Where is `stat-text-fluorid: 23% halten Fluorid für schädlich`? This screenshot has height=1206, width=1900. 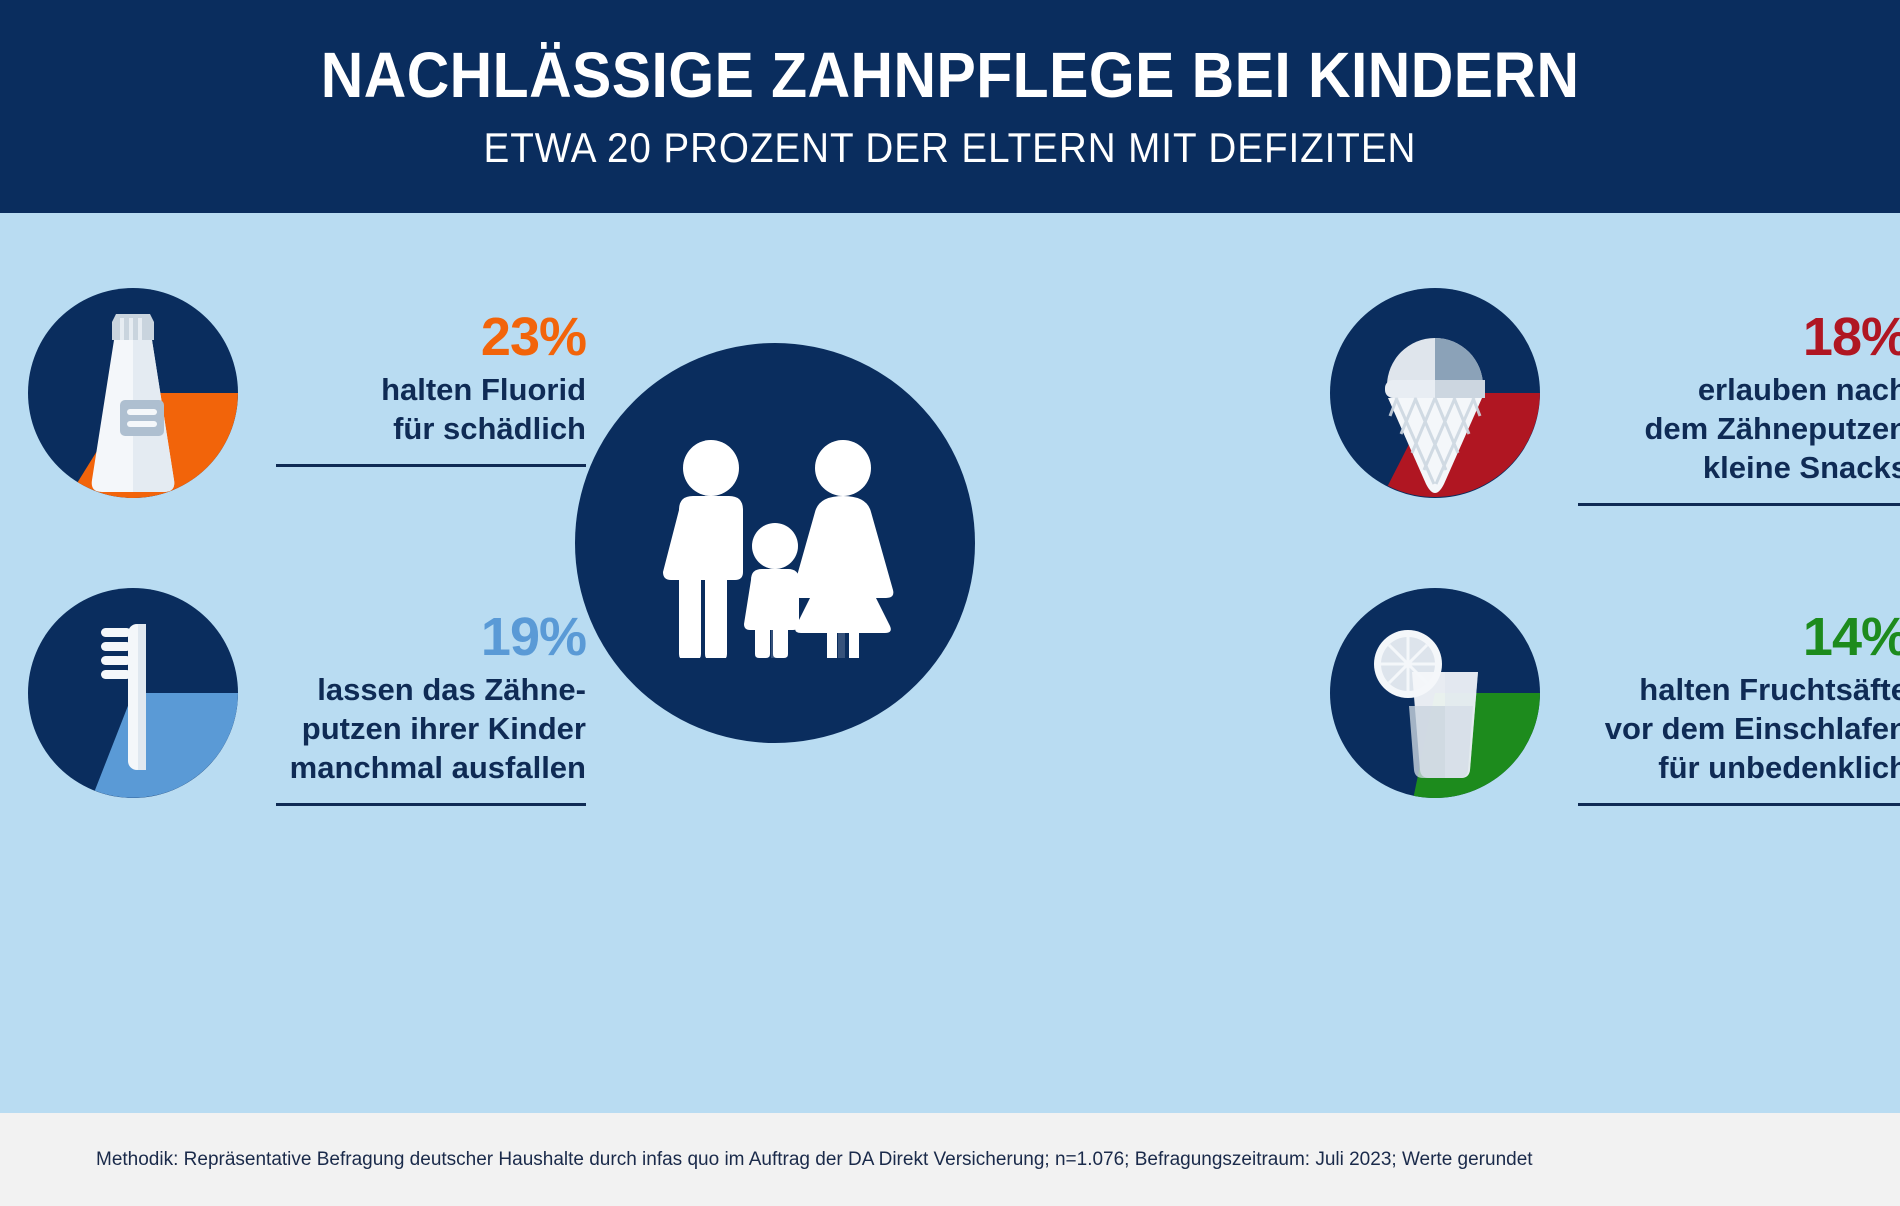 stat-text-fluorid: 23% halten Fluorid für schädlich is located at coordinates (431, 378).